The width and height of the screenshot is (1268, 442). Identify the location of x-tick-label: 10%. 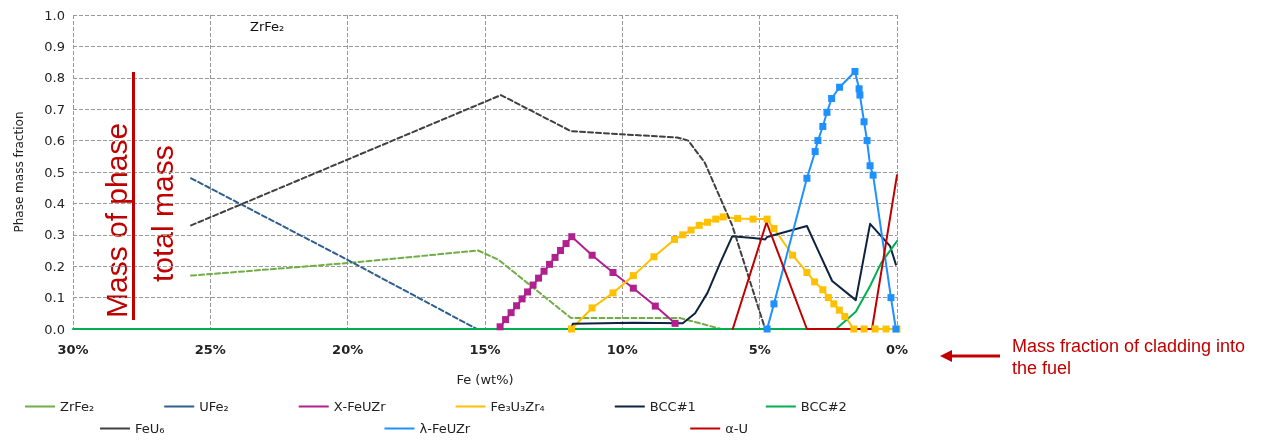
(622, 349).